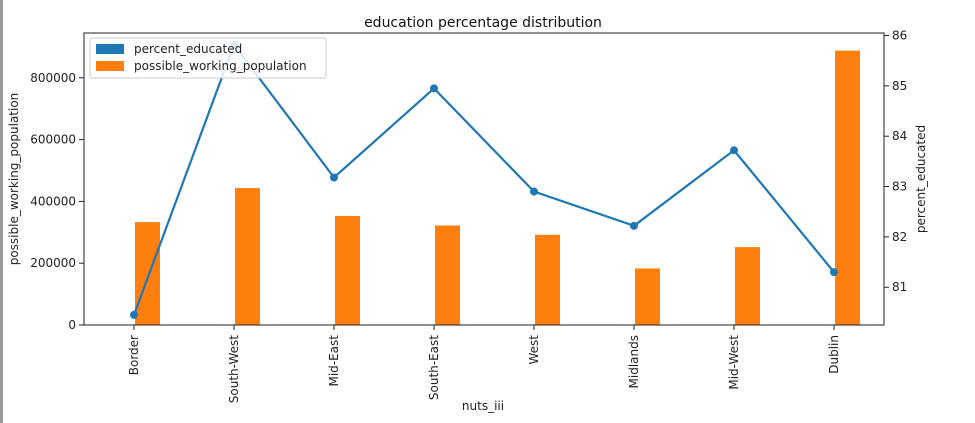 The width and height of the screenshot is (975, 423). What do you see at coordinates (234, 369) in the screenshot?
I see `x-tick-label: South-West` at bounding box center [234, 369].